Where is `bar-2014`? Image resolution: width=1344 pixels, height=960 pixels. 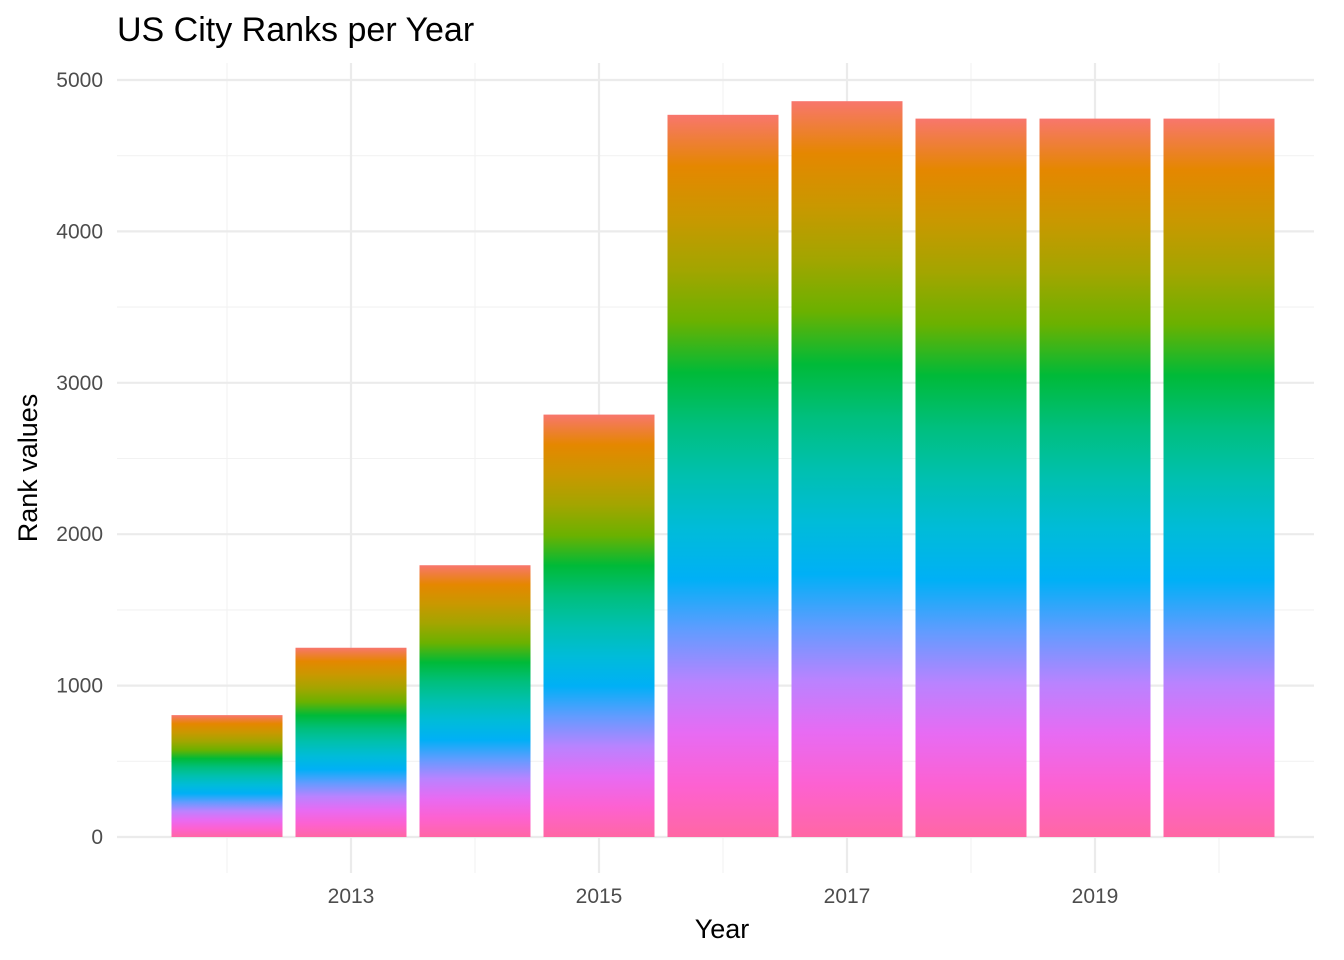
bar-2014 is located at coordinates (475, 701).